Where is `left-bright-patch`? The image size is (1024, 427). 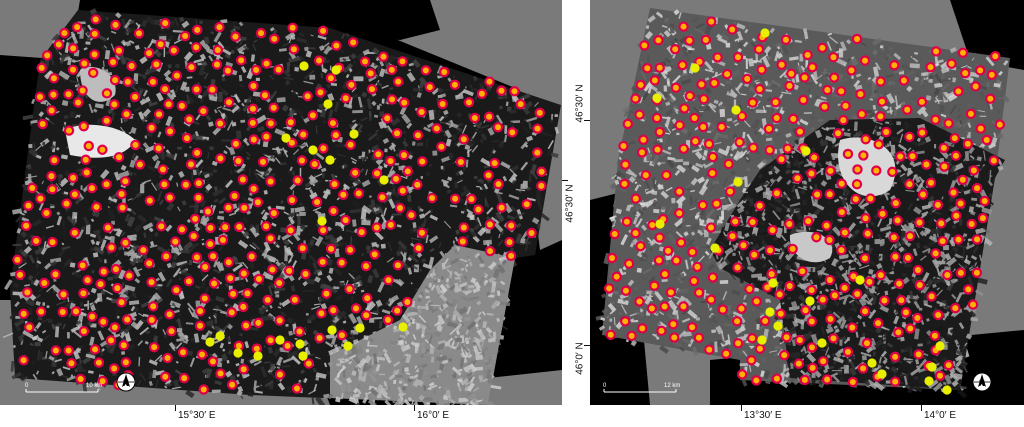 left-bright-patch is located at coordinates (100, 141).